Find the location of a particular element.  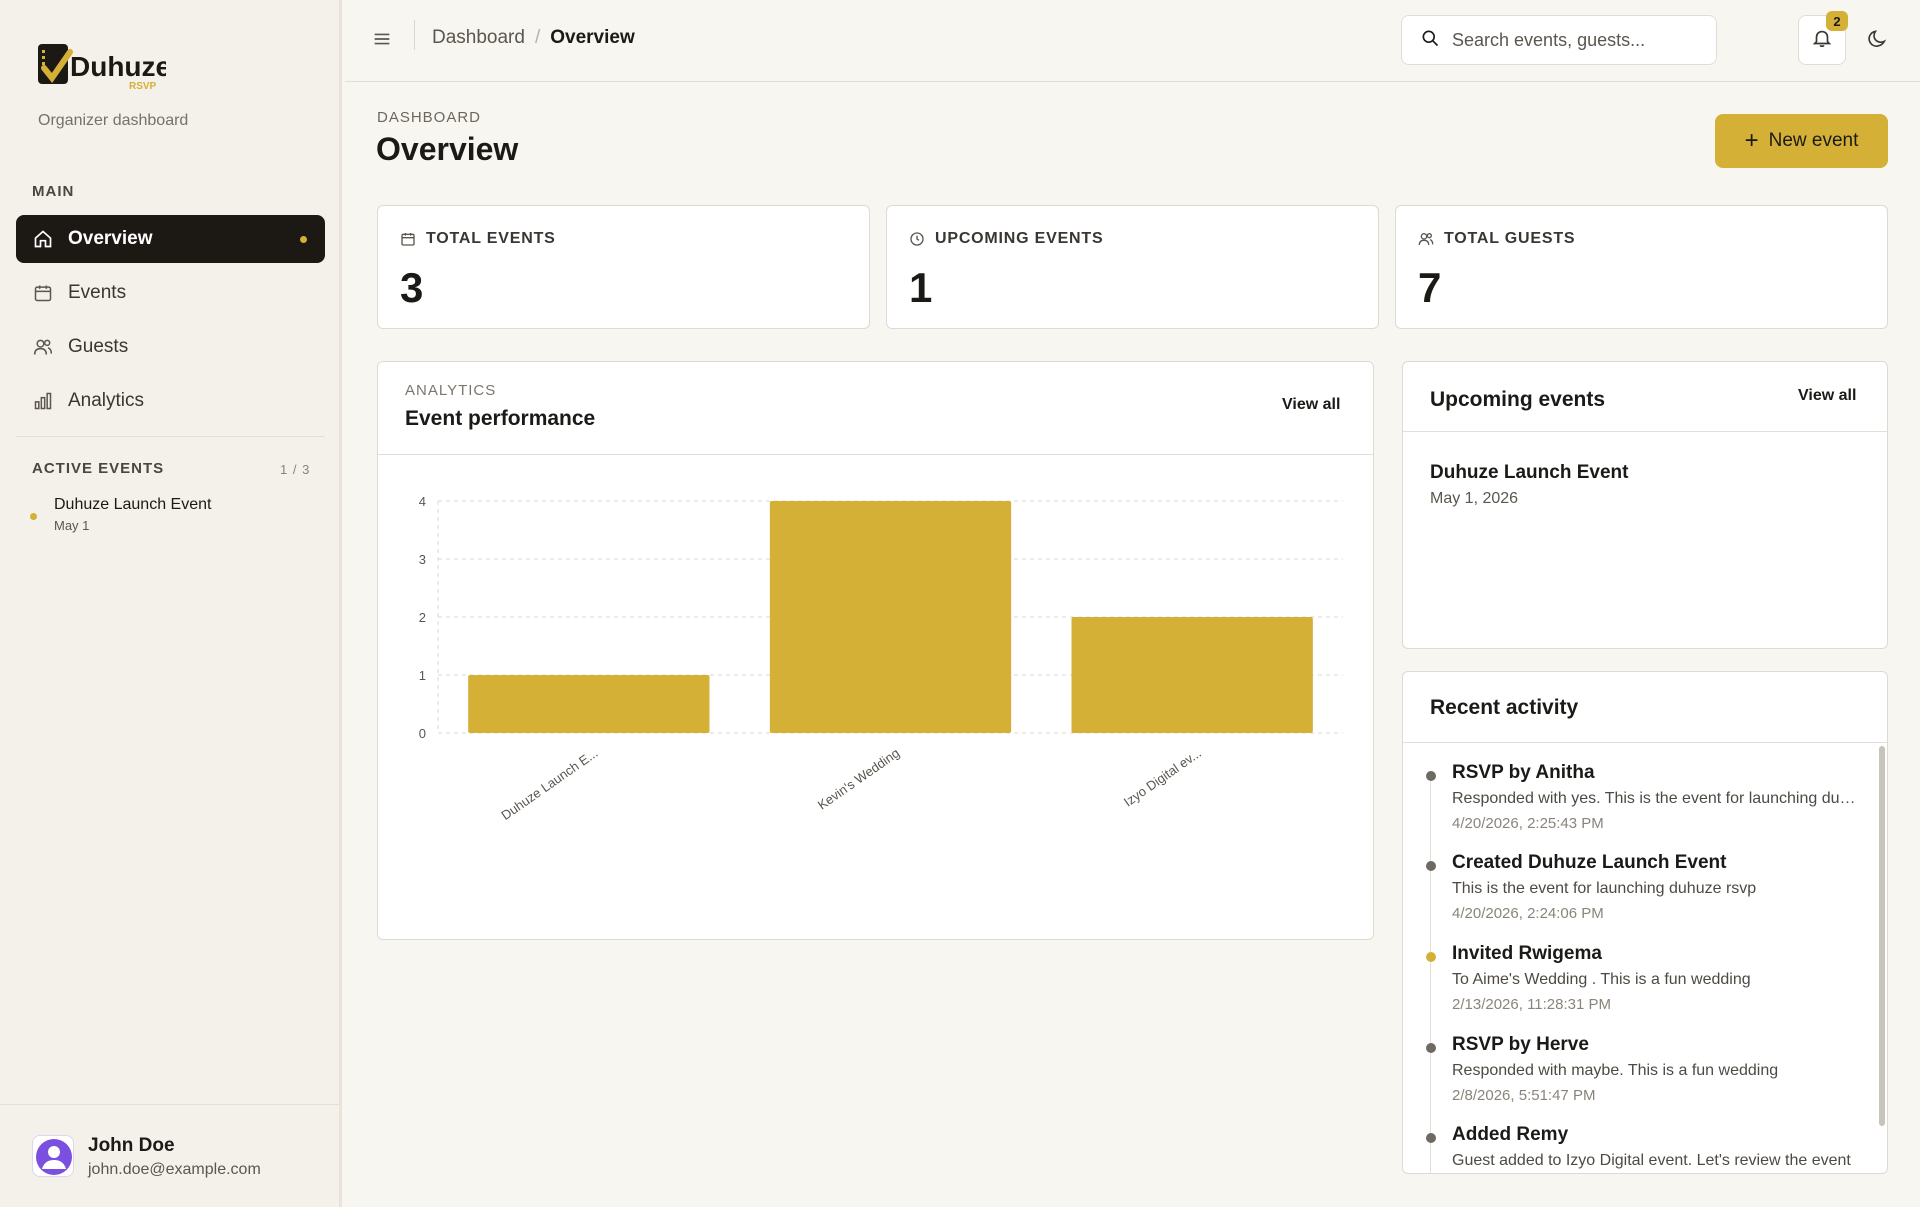

main-section-label: MAIN is located at coordinates (53, 191).